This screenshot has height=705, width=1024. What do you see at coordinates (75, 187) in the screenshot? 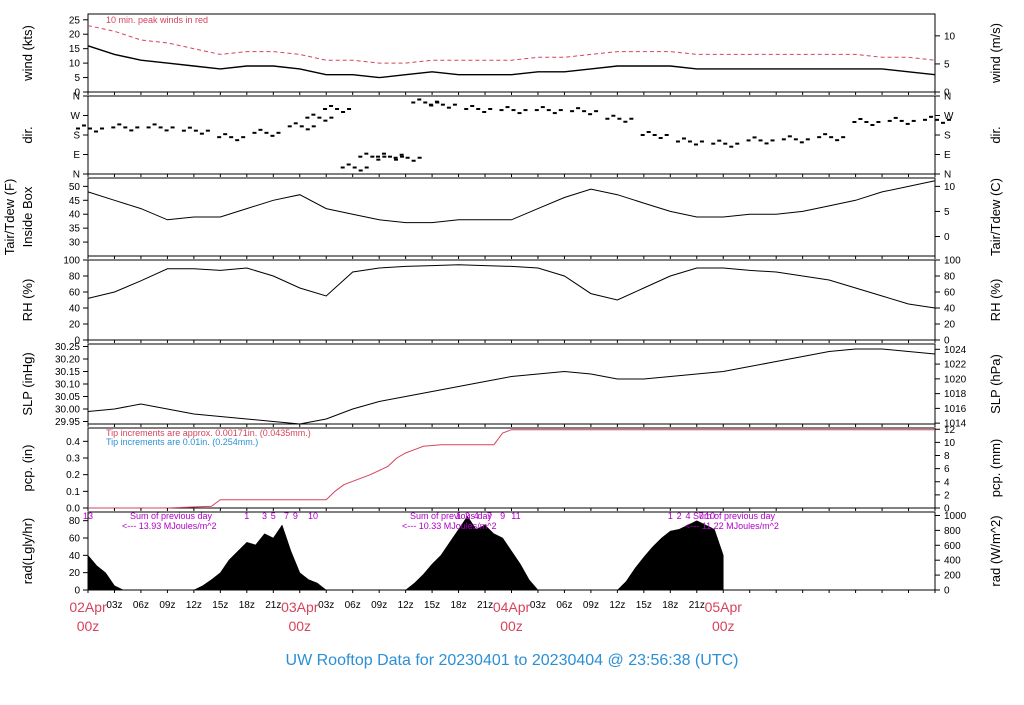
I see `temp-left-tick-label: 50` at bounding box center [75, 187].